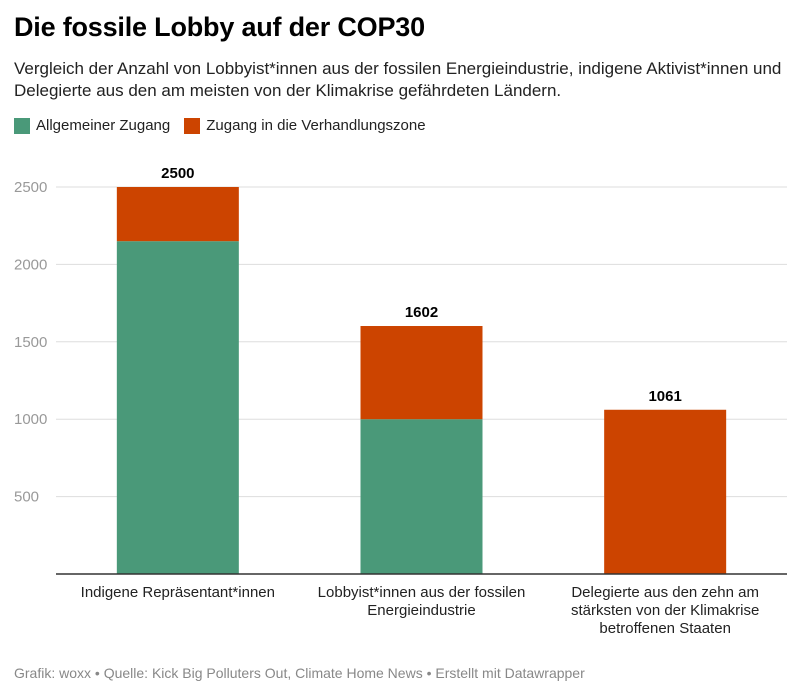  What do you see at coordinates (30, 264) in the screenshot?
I see `y-tick-label: 2000` at bounding box center [30, 264].